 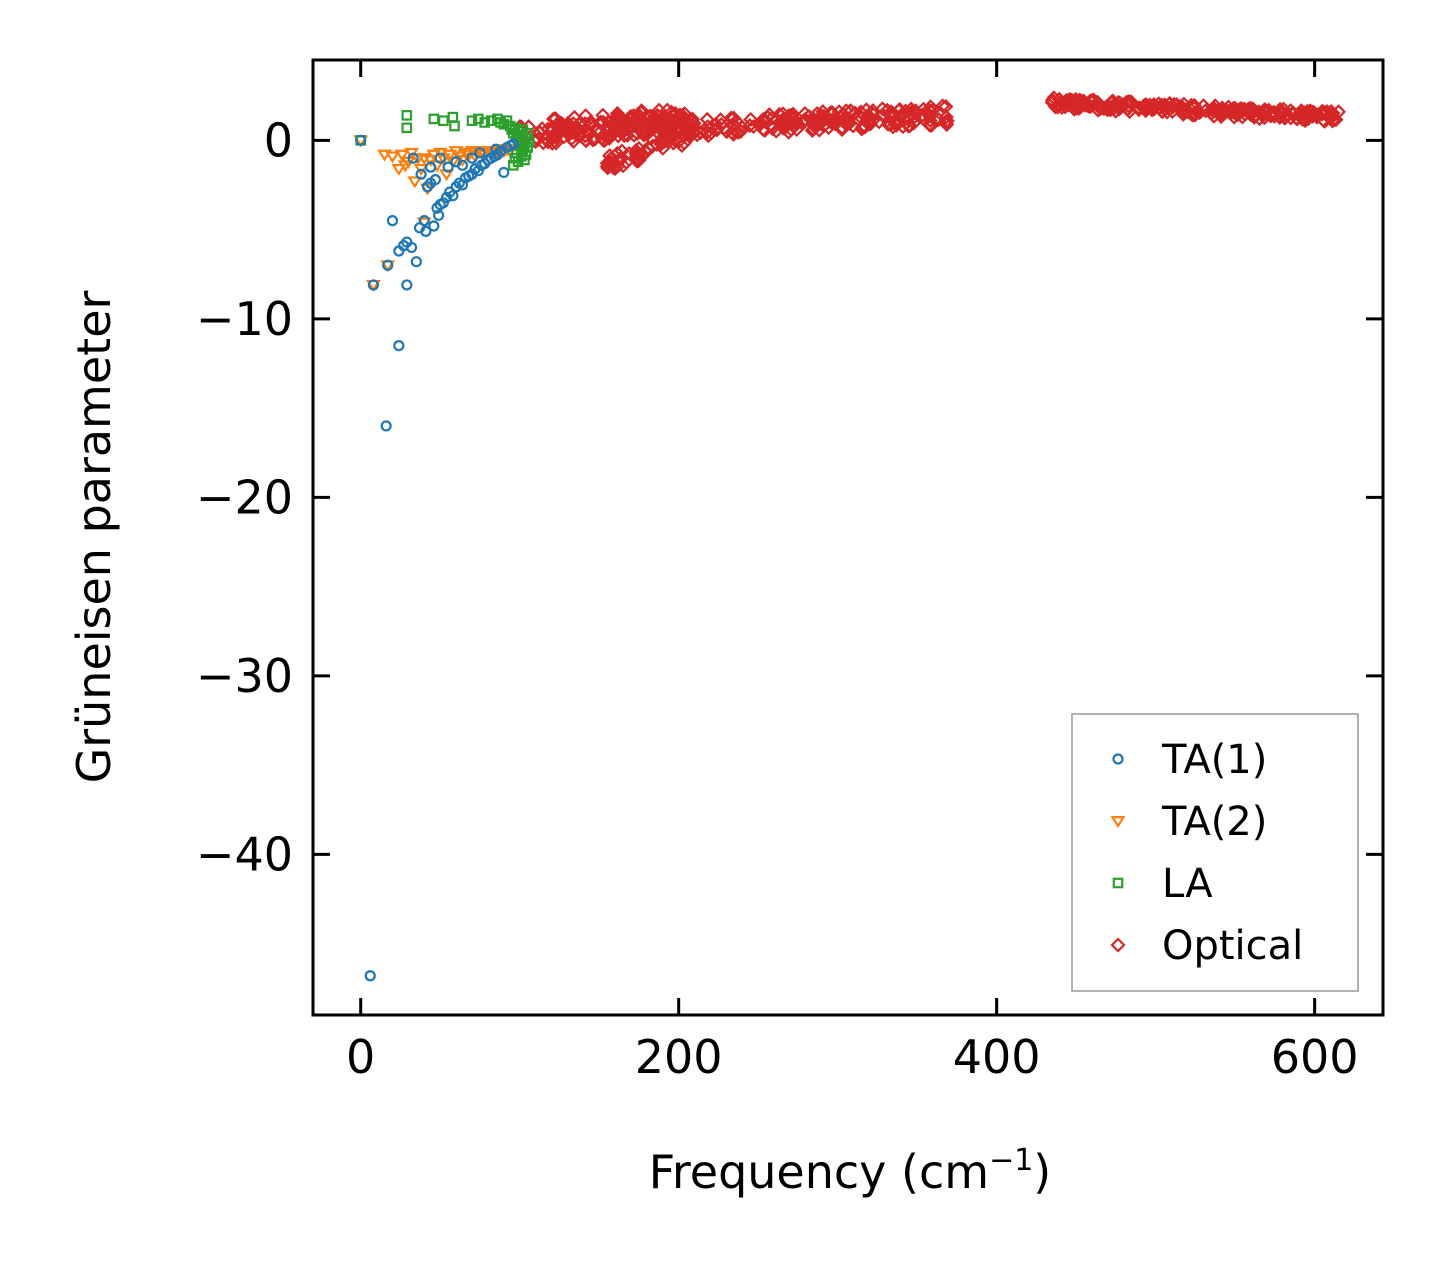 What do you see at coordinates (278, 140) in the screenshot?
I see `y-tick-label: 0` at bounding box center [278, 140].